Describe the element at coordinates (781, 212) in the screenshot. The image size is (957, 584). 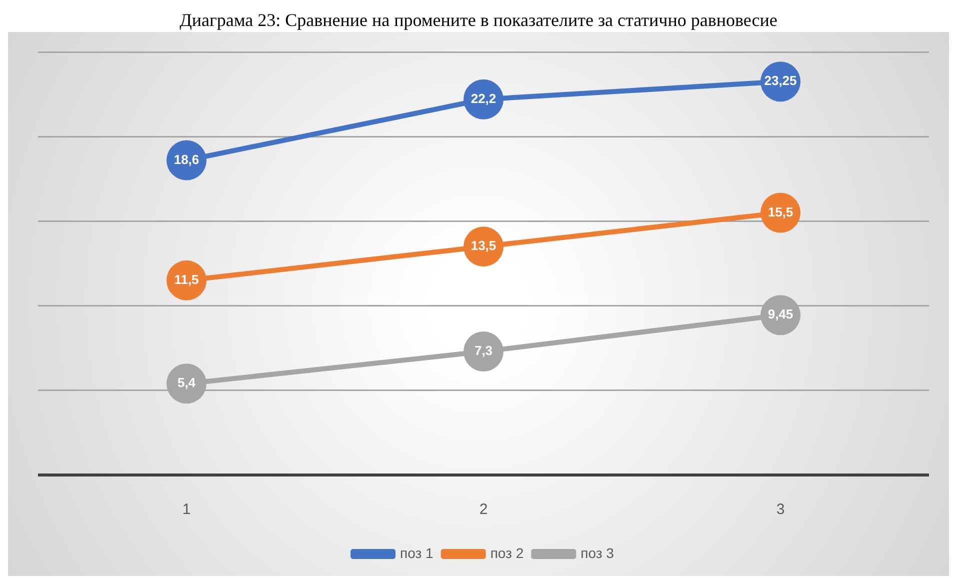
I see `data-label: 15,5` at that location.